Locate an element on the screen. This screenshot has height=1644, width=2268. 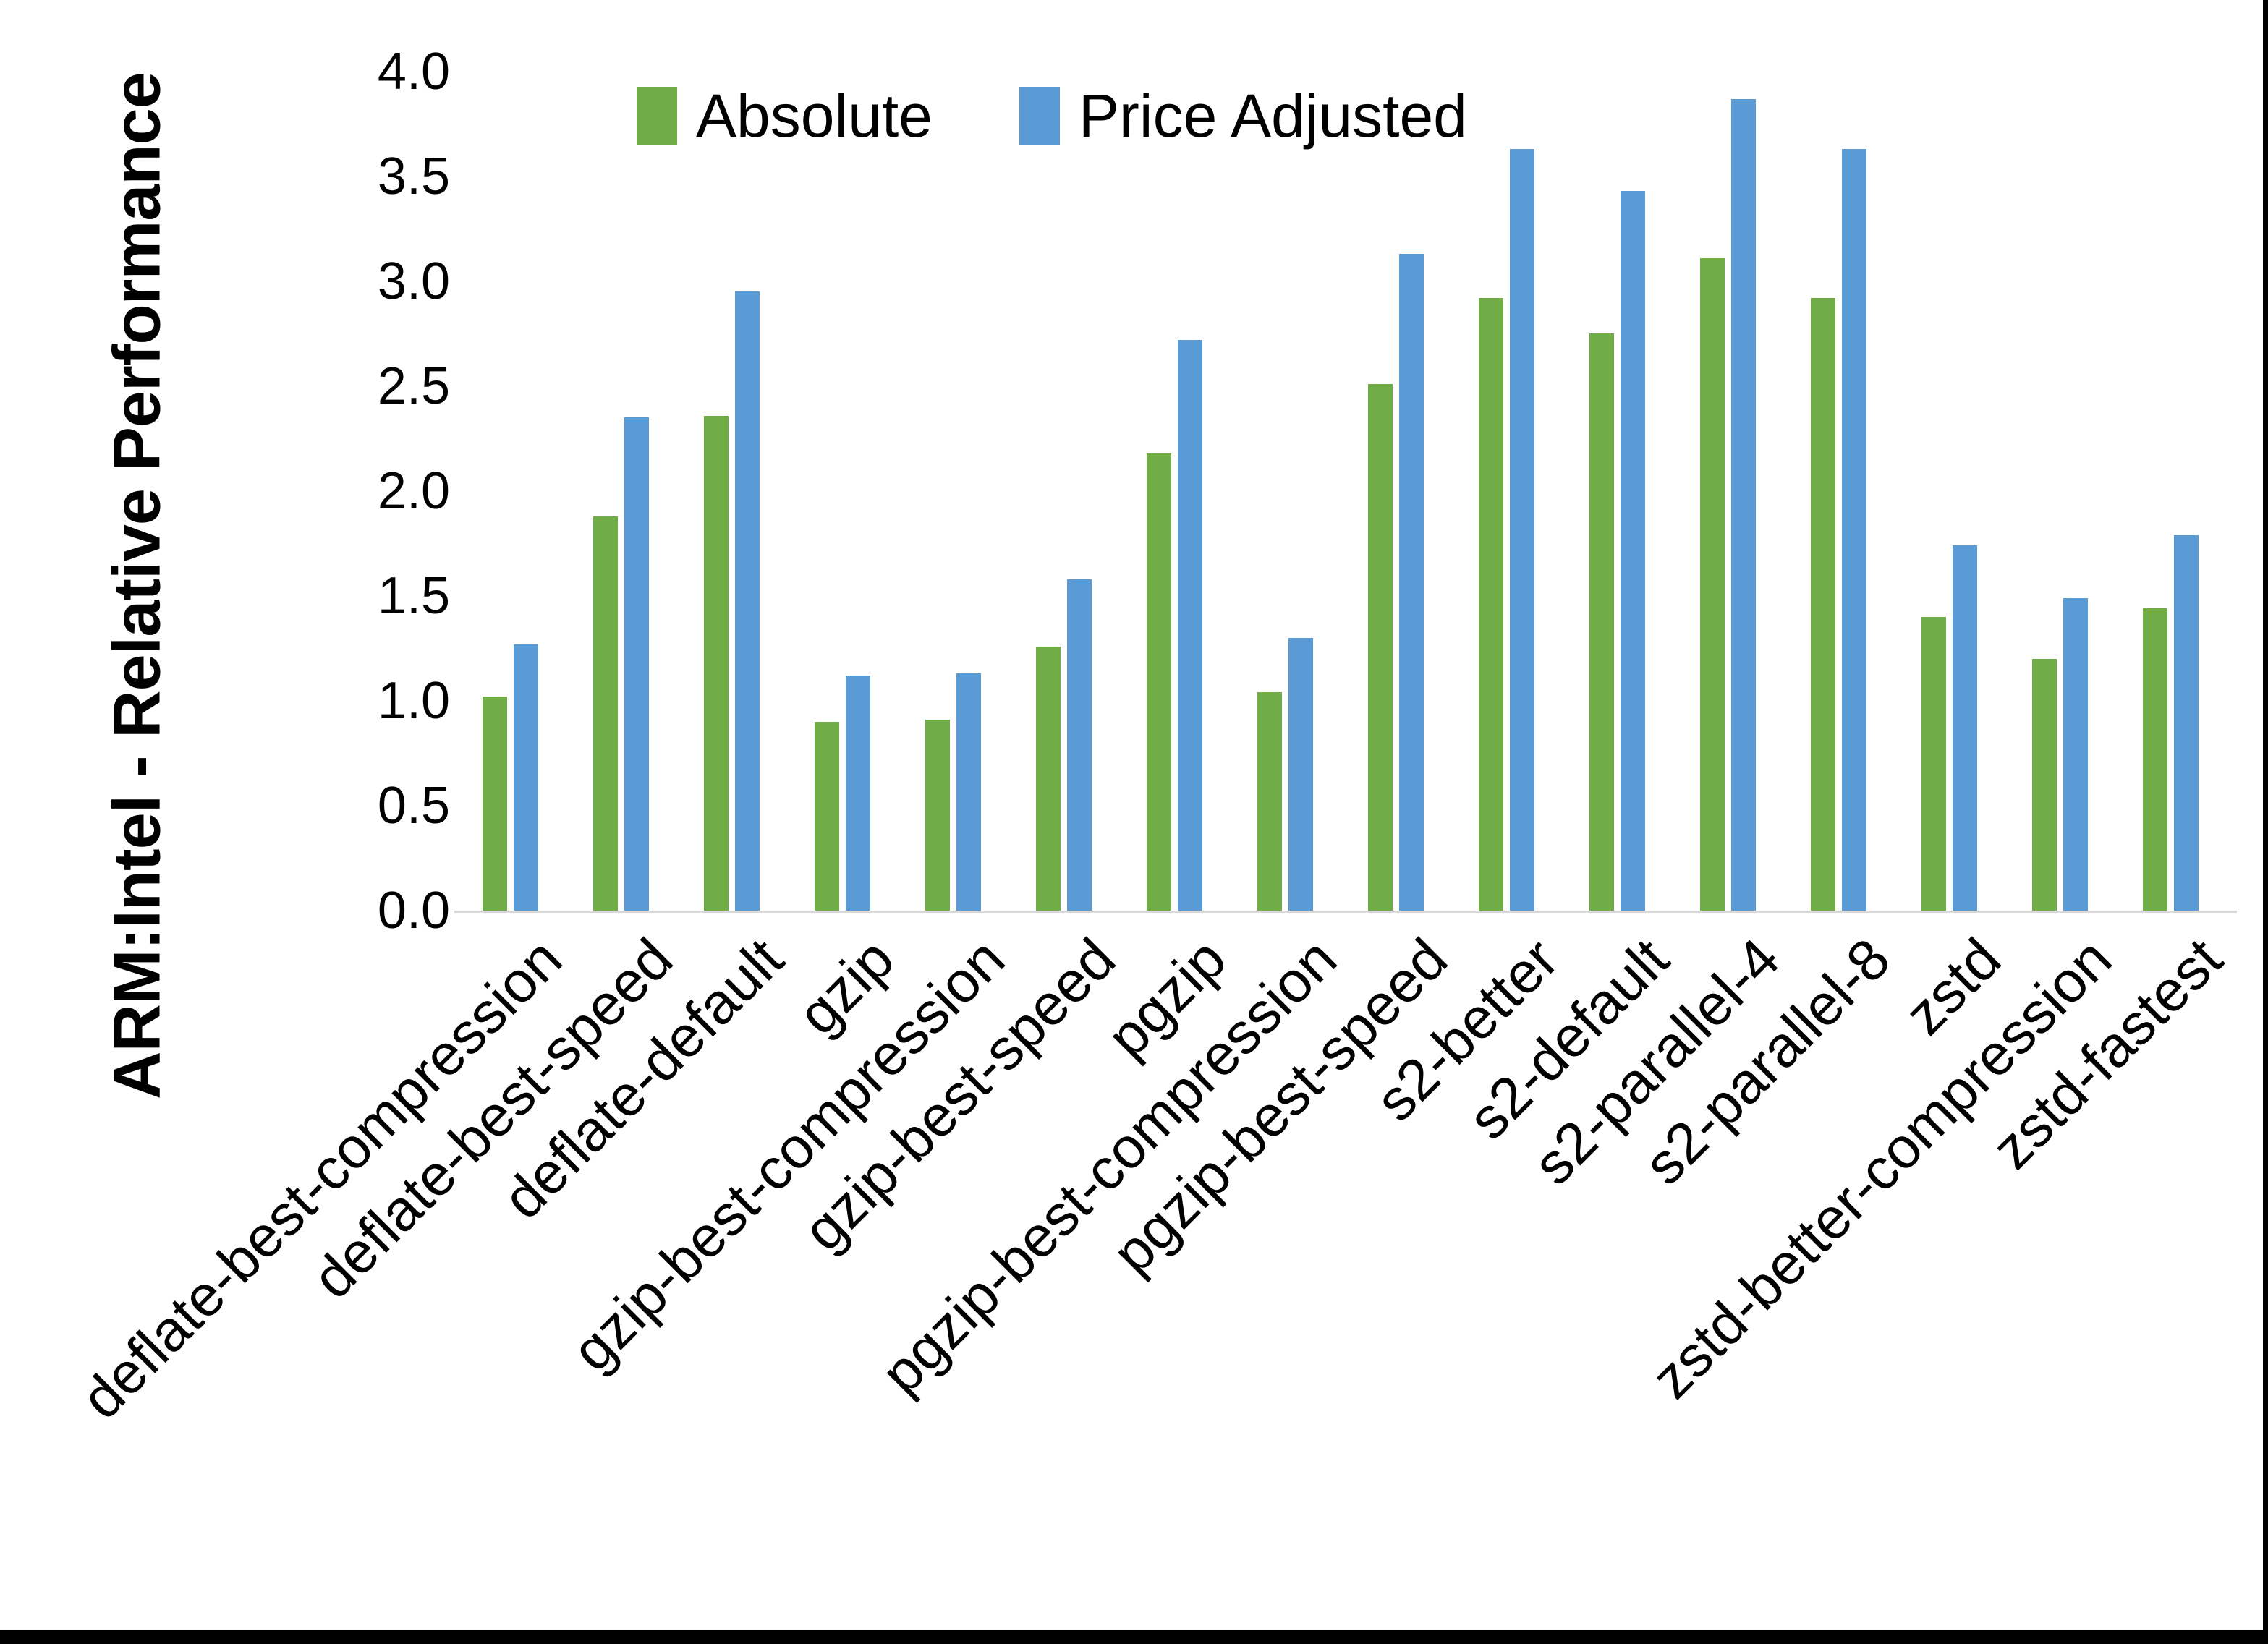
bar-price-adjusted-zstd is located at coordinates (1965, 728).